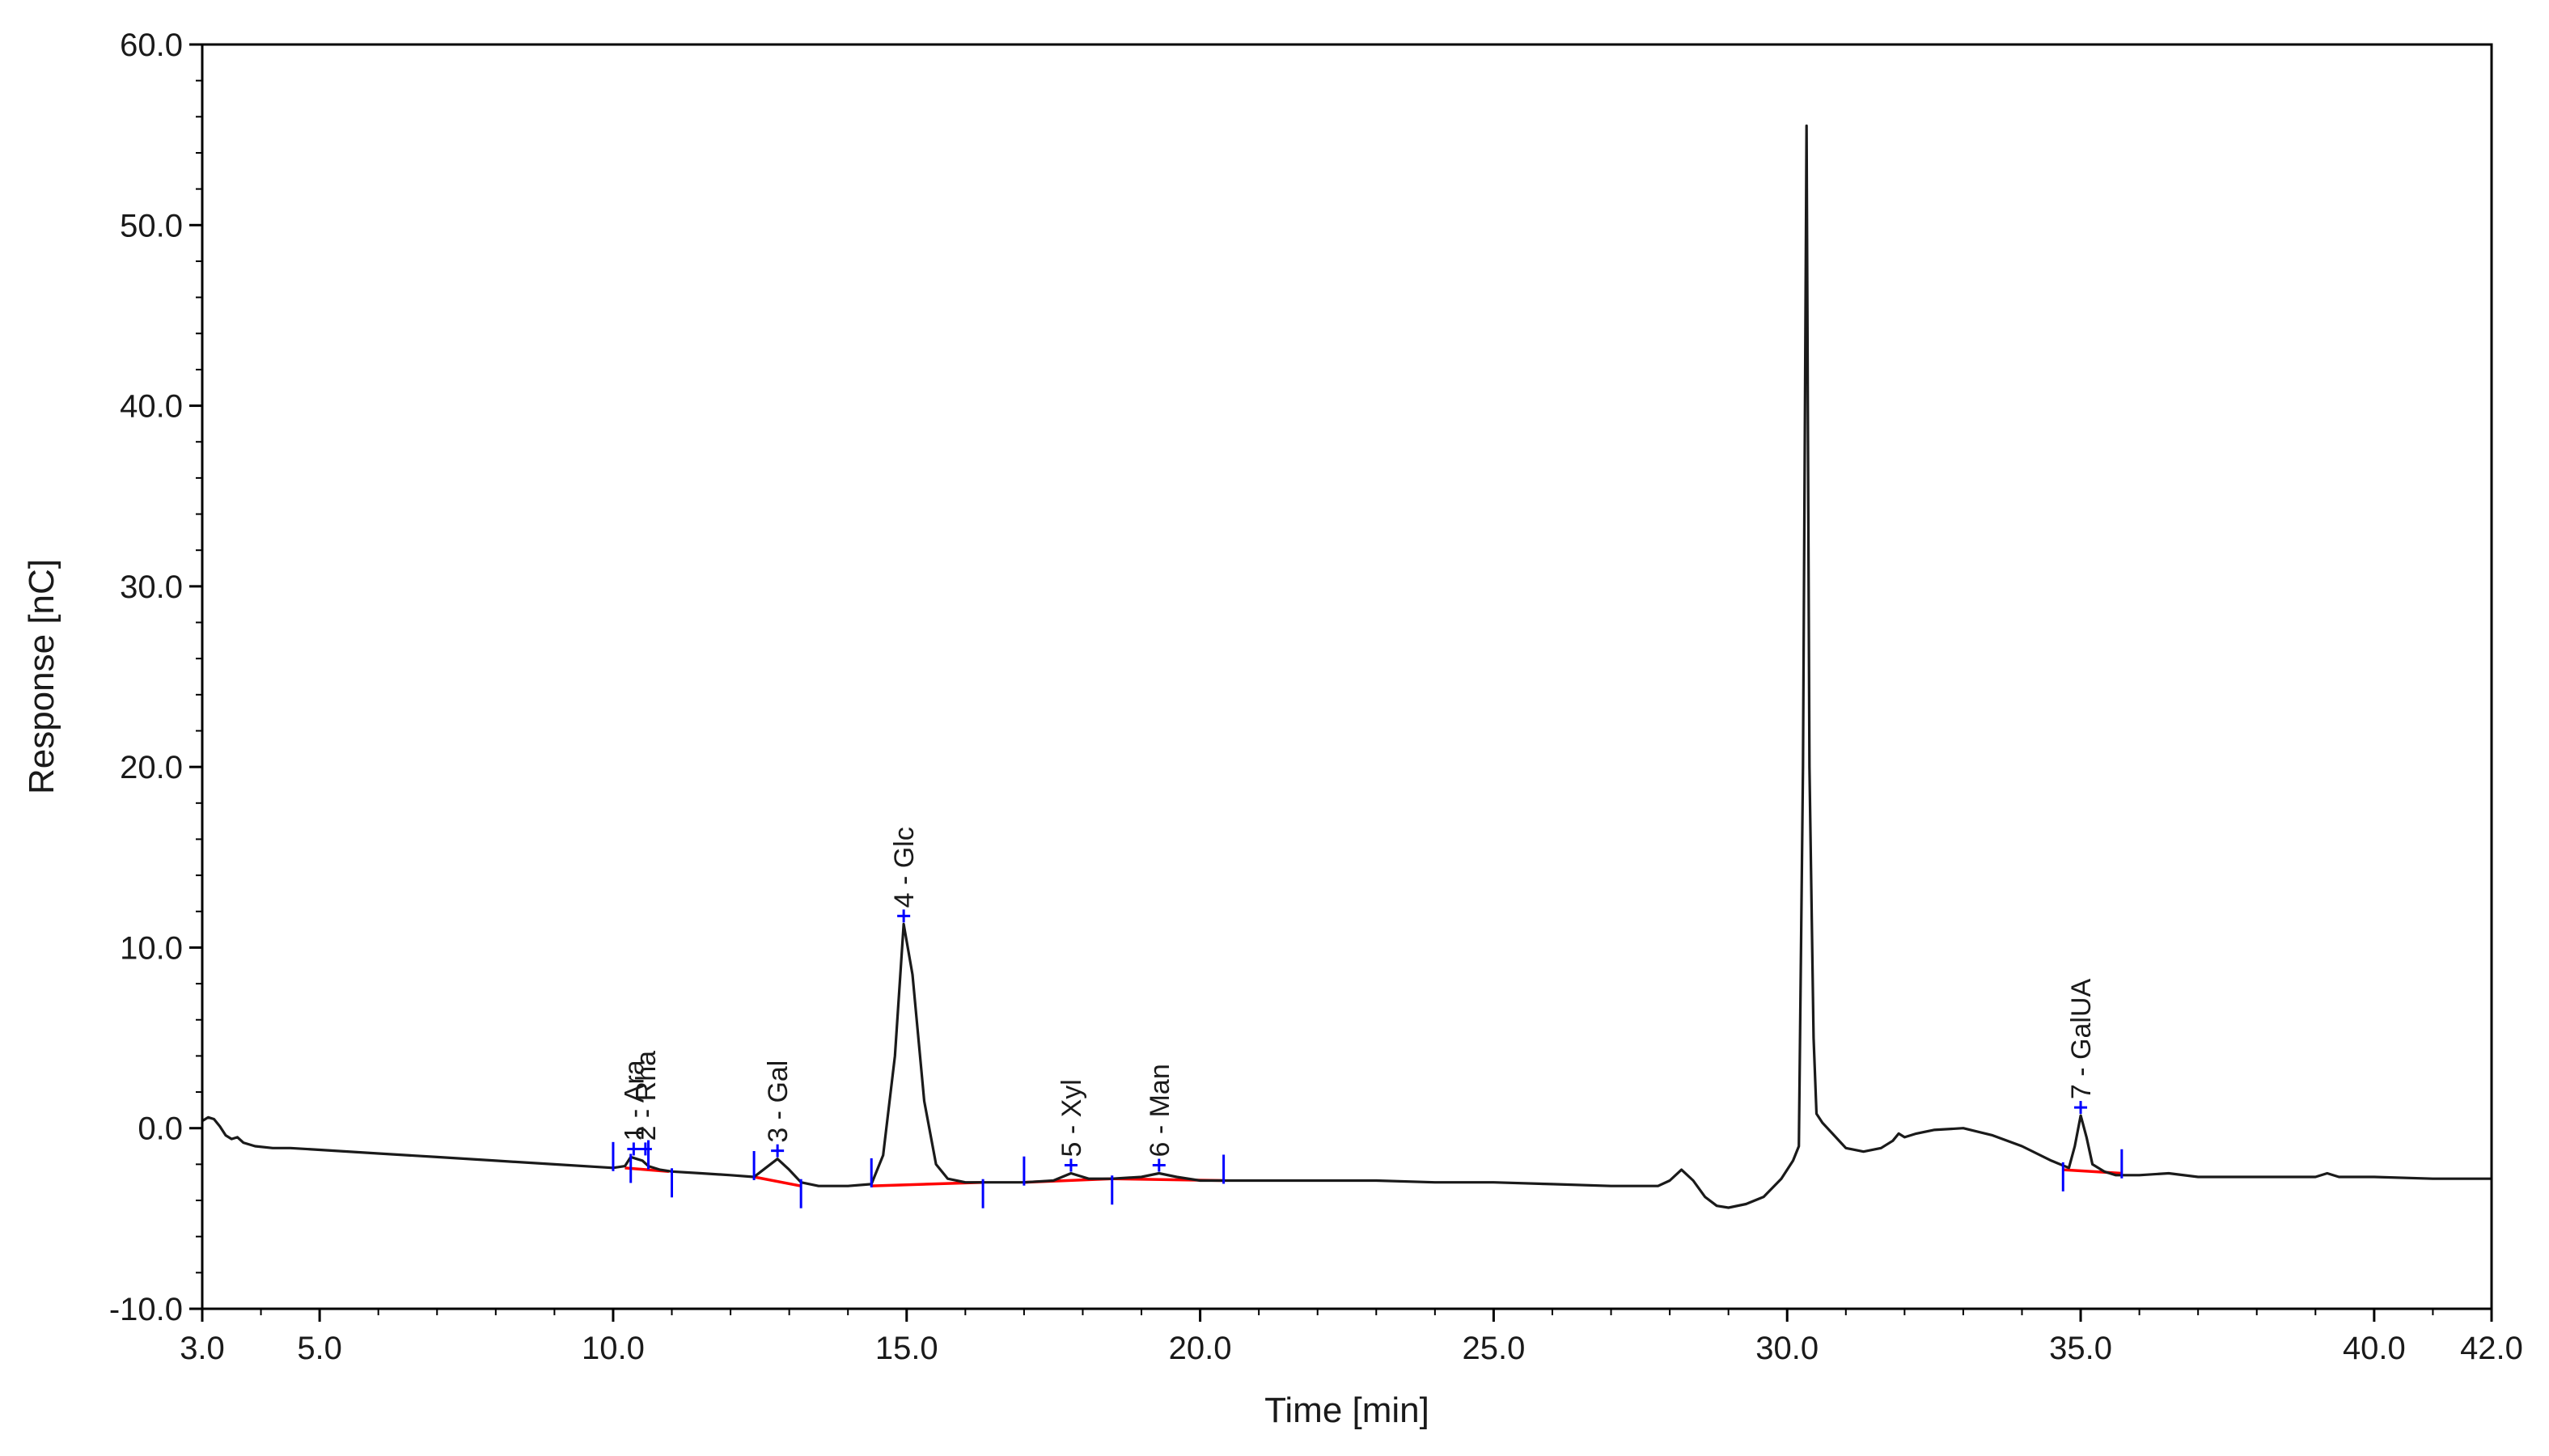 Image resolution: width=2549 pixels, height=1456 pixels. I want to click on x-tick-label: 30.0, so click(1787, 1348).